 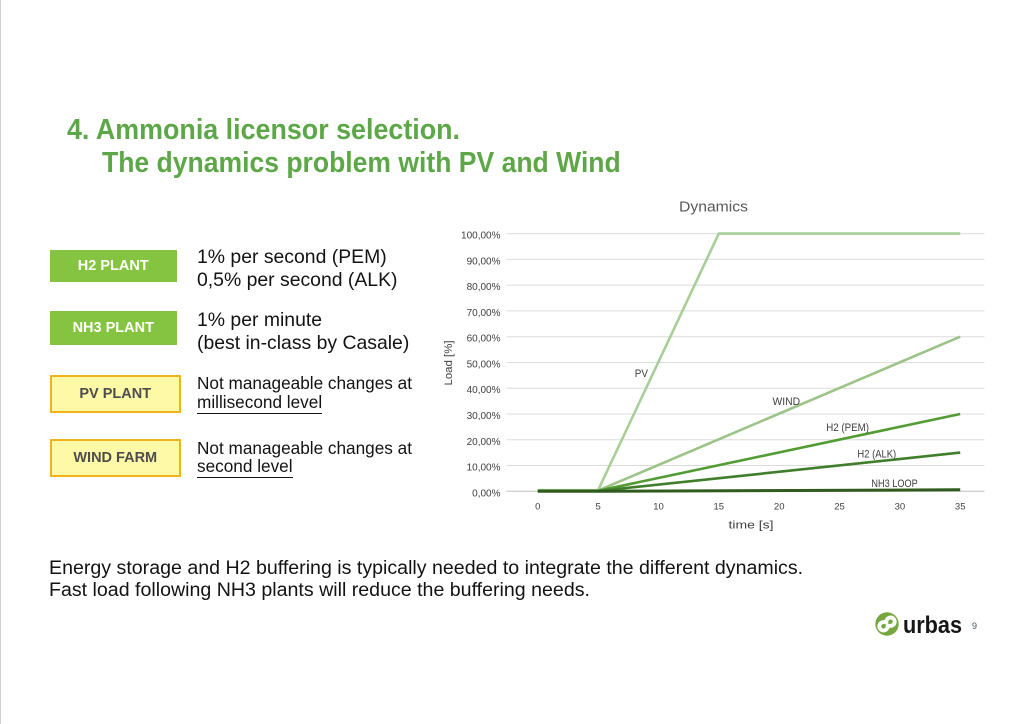 What do you see at coordinates (597, 506) in the screenshot?
I see `svg-text: 5` at bounding box center [597, 506].